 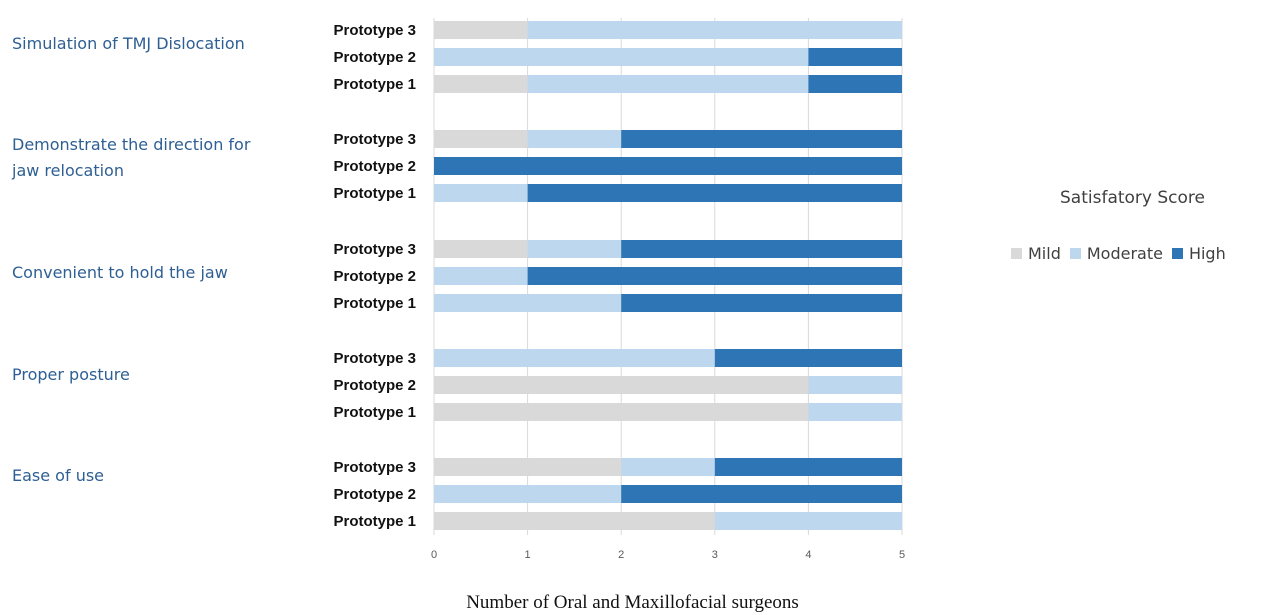 What do you see at coordinates (528, 494) in the screenshot?
I see `bar-g4-prototype2-moderate` at bounding box center [528, 494].